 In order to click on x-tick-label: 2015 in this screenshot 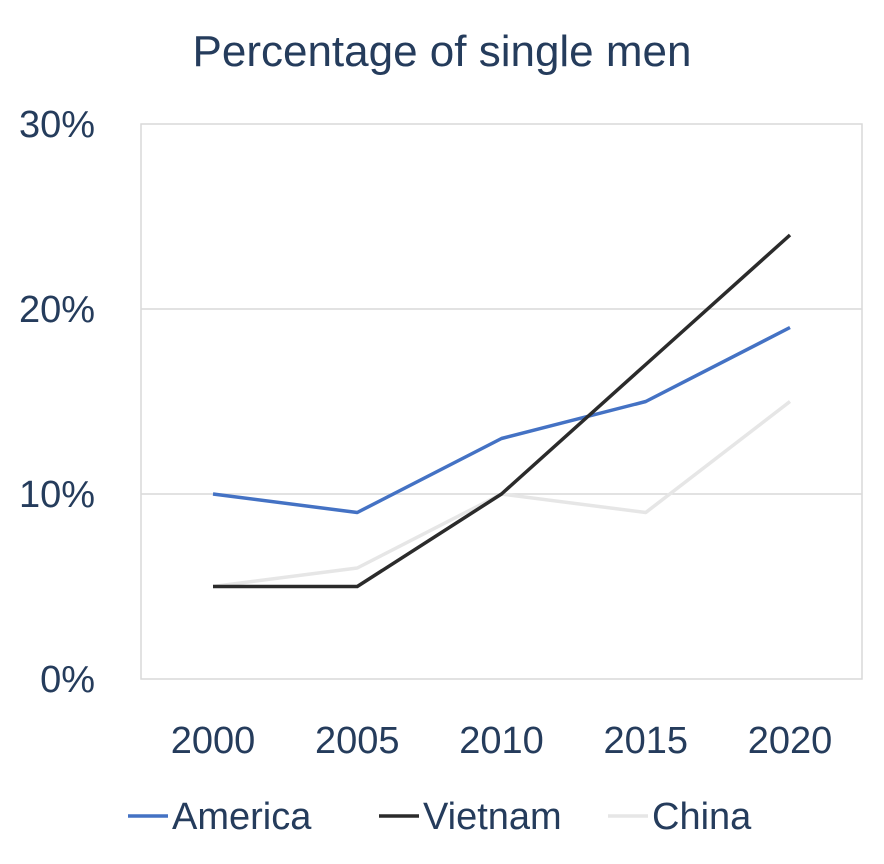, I will do `click(645, 741)`.